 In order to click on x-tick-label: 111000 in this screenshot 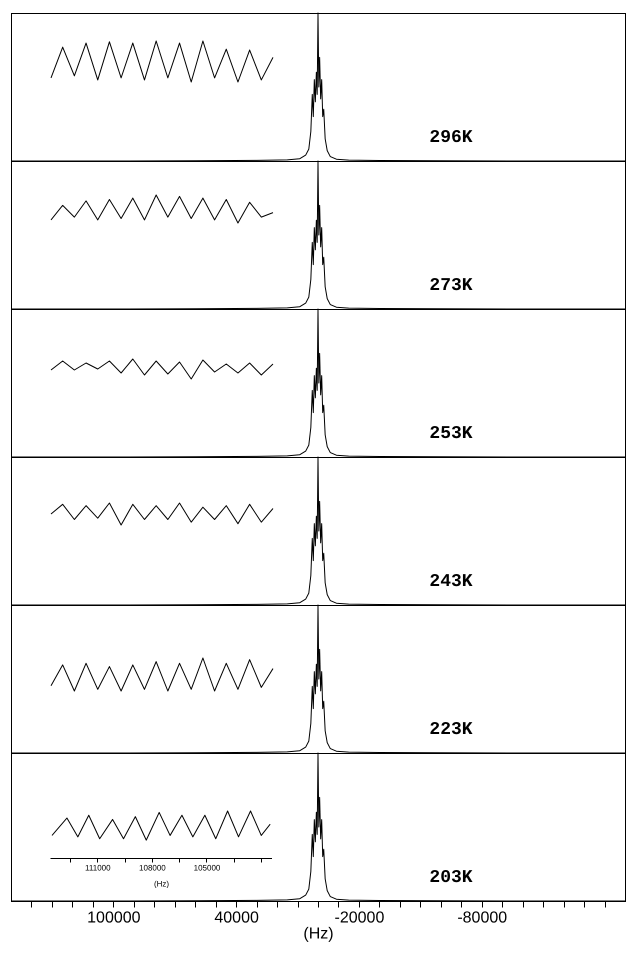, I will do `click(98, 868)`.